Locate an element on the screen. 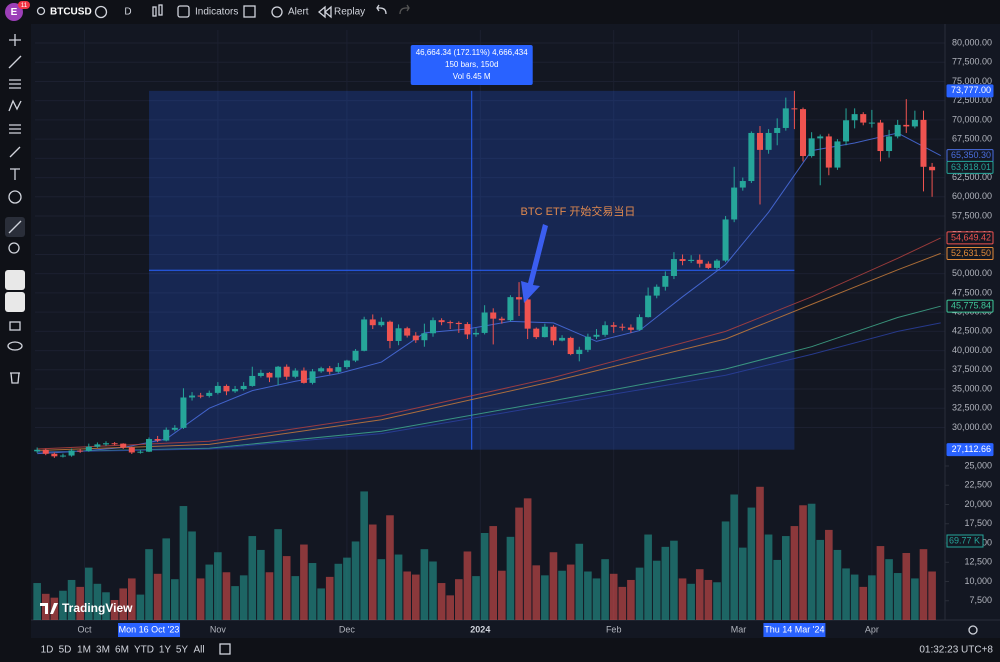  x-tick-label: Apr is located at coordinates (872, 629).